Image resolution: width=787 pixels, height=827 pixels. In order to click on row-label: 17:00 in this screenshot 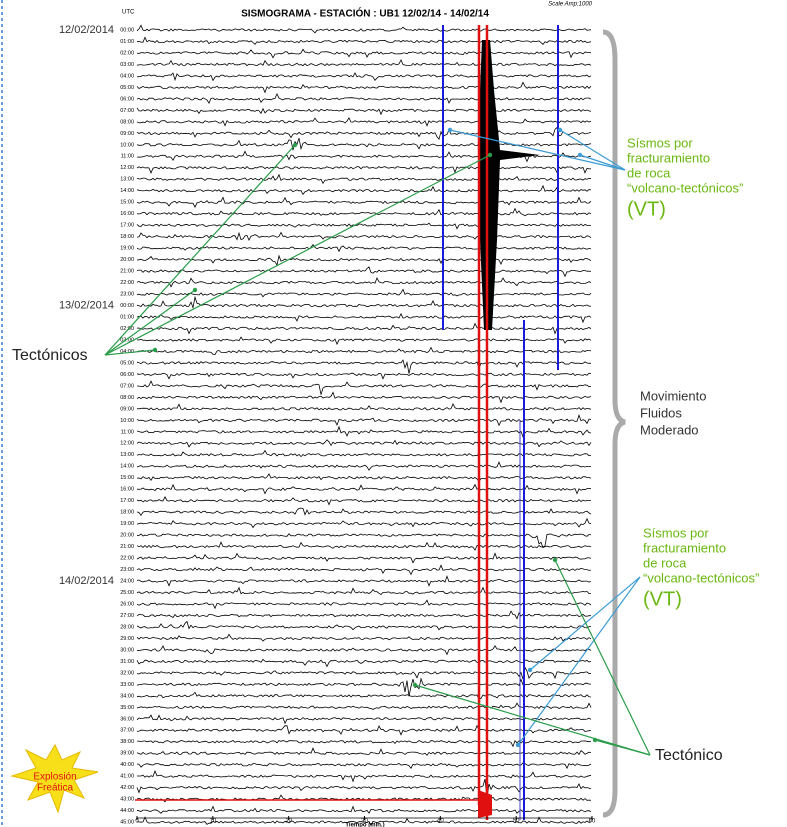, I will do `click(127, 226)`.